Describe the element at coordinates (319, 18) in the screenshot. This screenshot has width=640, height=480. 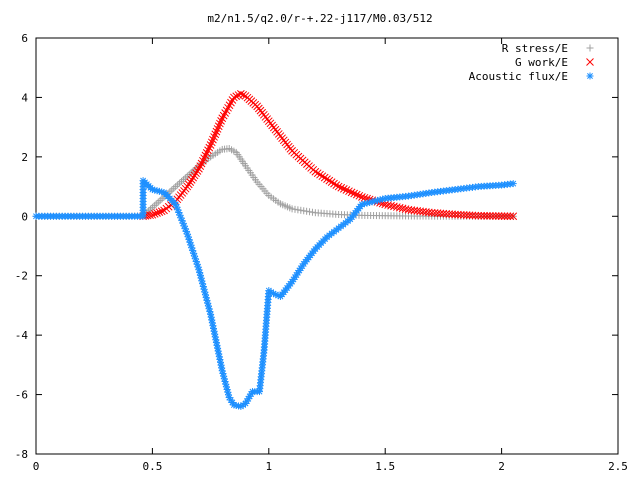
I see `chart-title: m2/n1.5/q2.0/r-+.22-j117/M0.03/512` at that location.